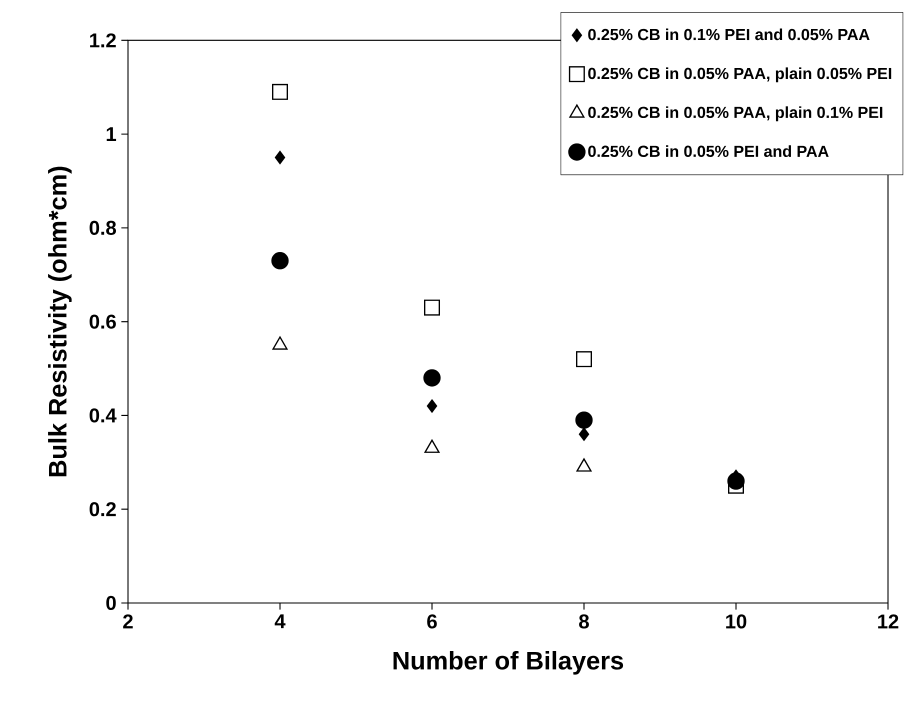 The height and width of the screenshot is (727, 914). Describe the element at coordinates (128, 621) in the screenshot. I see `x-tick-label: 2` at that location.